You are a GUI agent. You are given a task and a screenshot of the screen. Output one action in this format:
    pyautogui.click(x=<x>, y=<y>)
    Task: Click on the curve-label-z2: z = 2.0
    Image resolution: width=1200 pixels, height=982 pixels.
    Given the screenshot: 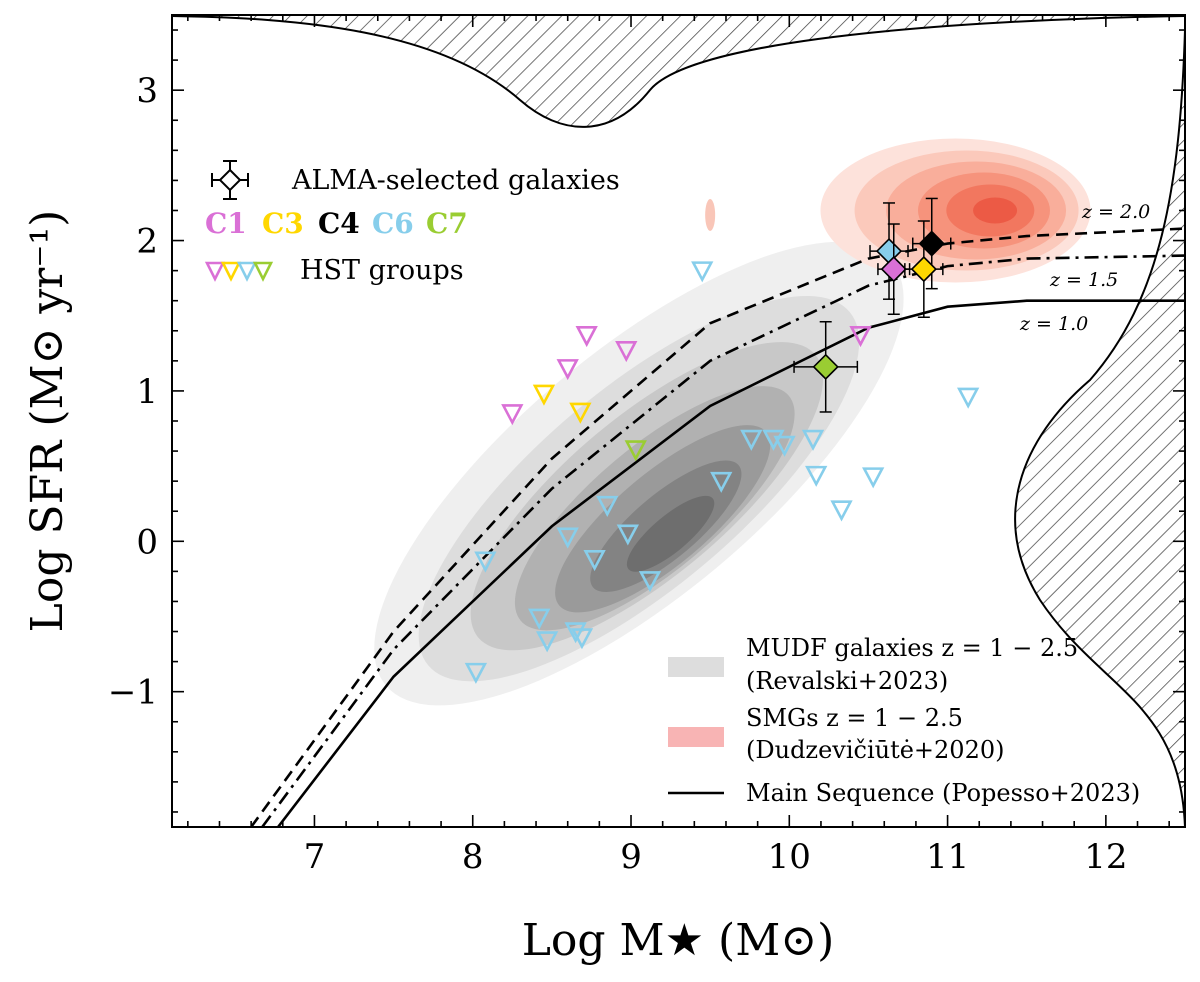 What is the action you would take?
    pyautogui.click(x=1115, y=212)
    